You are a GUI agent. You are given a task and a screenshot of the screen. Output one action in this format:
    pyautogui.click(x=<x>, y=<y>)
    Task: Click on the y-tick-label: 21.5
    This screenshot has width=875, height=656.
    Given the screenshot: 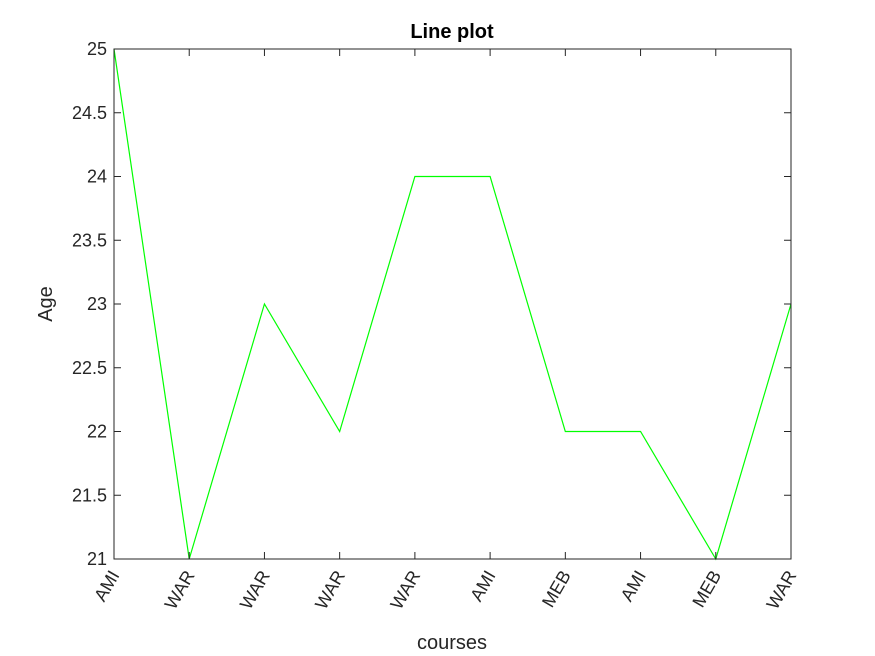 What is the action you would take?
    pyautogui.click(x=89, y=495)
    